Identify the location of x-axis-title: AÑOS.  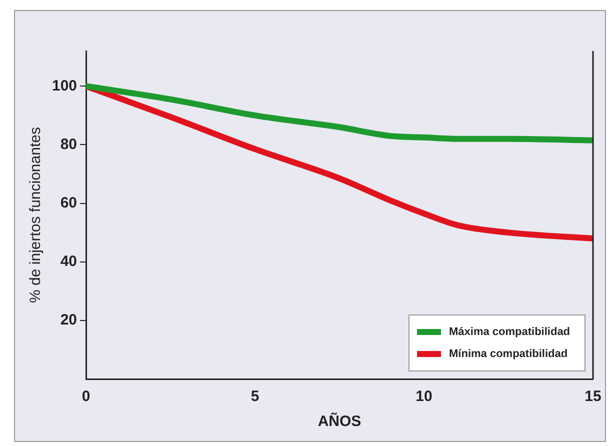
(340, 421).